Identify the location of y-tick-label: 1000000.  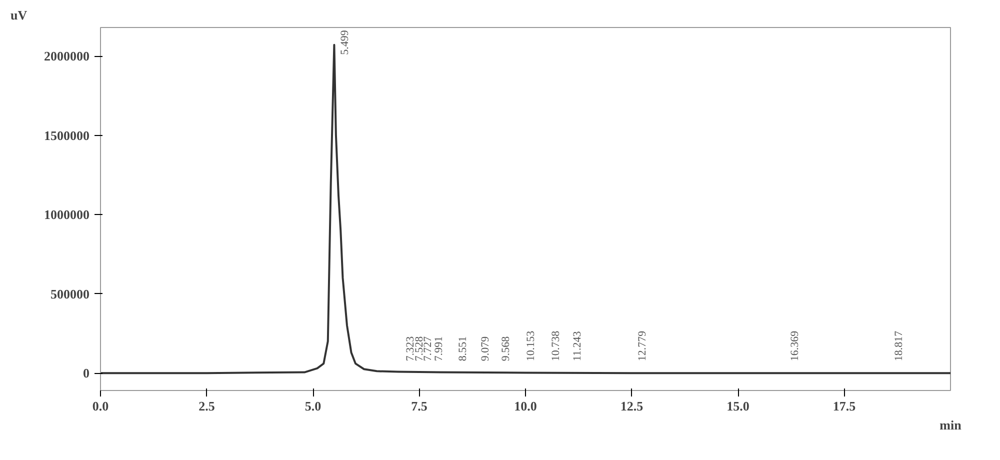
(67, 214).